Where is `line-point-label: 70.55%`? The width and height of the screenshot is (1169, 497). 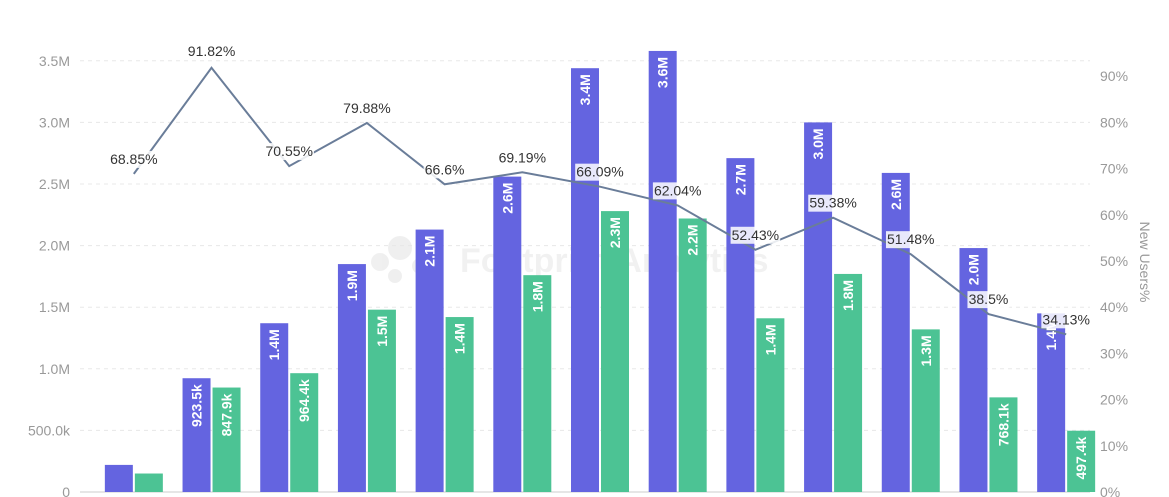 line-point-label: 70.55% is located at coordinates (288, 151).